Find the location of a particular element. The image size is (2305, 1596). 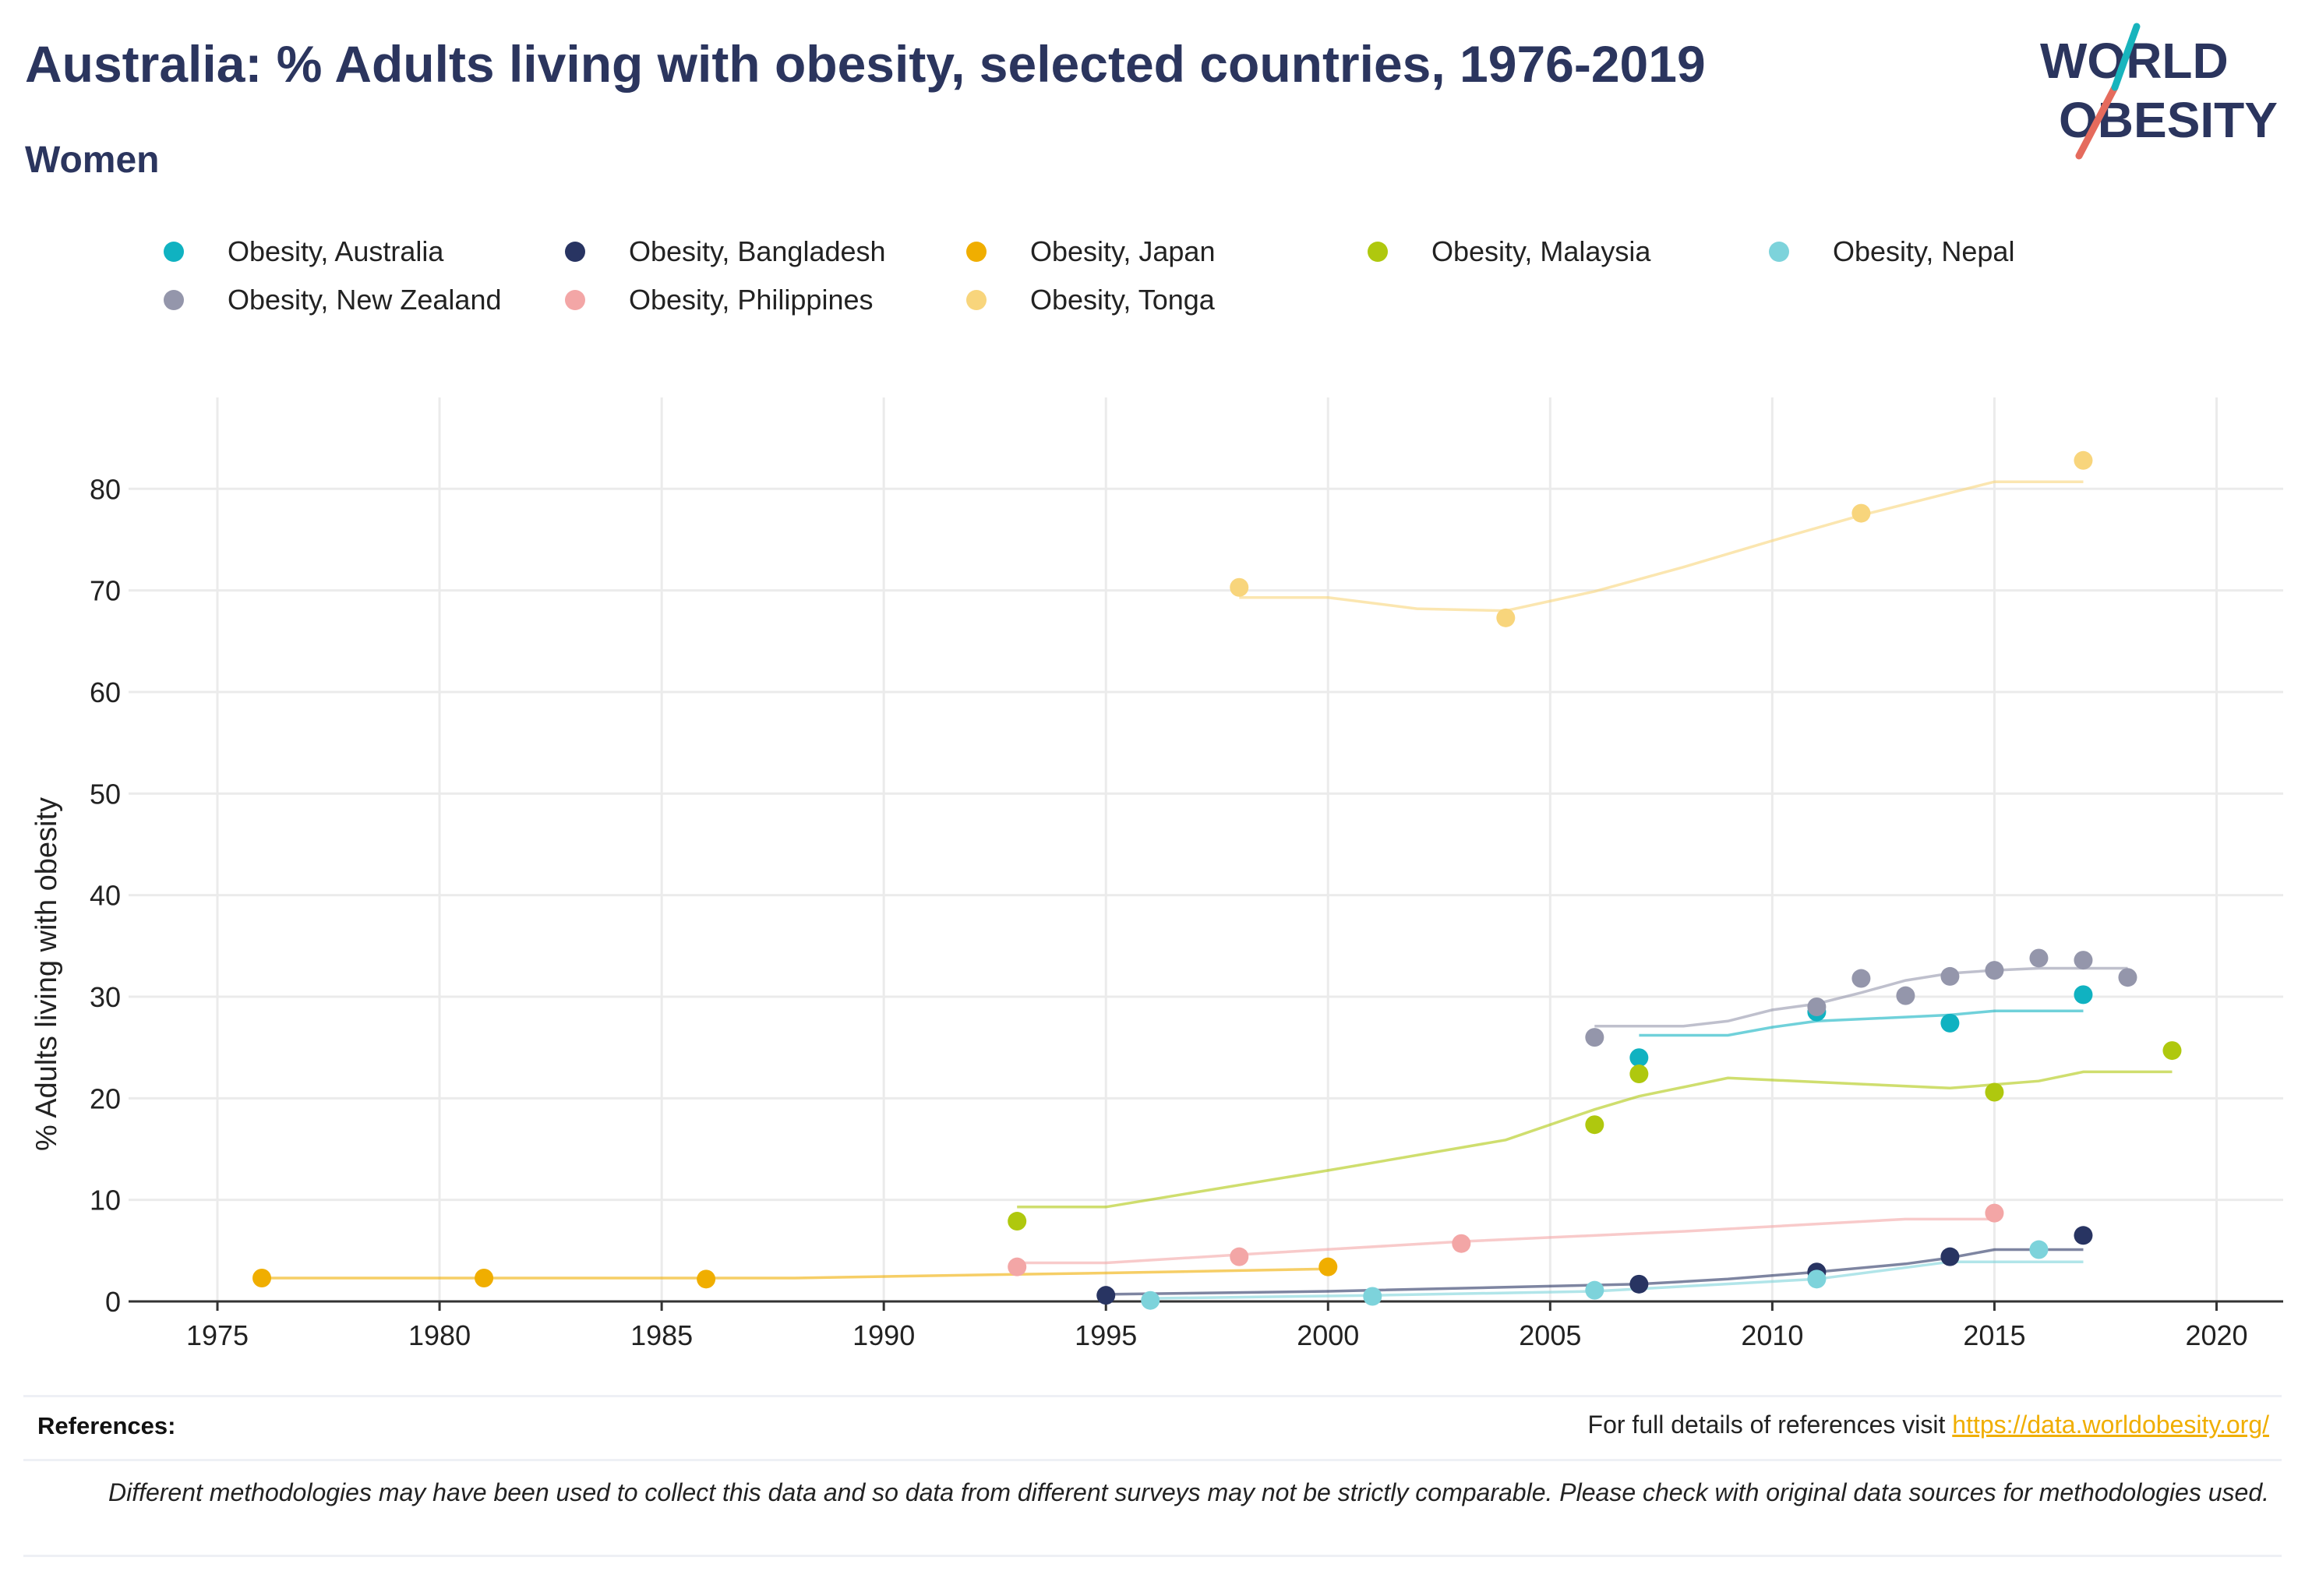

legend-label: Obesity, New Zealand is located at coordinates (365, 300).